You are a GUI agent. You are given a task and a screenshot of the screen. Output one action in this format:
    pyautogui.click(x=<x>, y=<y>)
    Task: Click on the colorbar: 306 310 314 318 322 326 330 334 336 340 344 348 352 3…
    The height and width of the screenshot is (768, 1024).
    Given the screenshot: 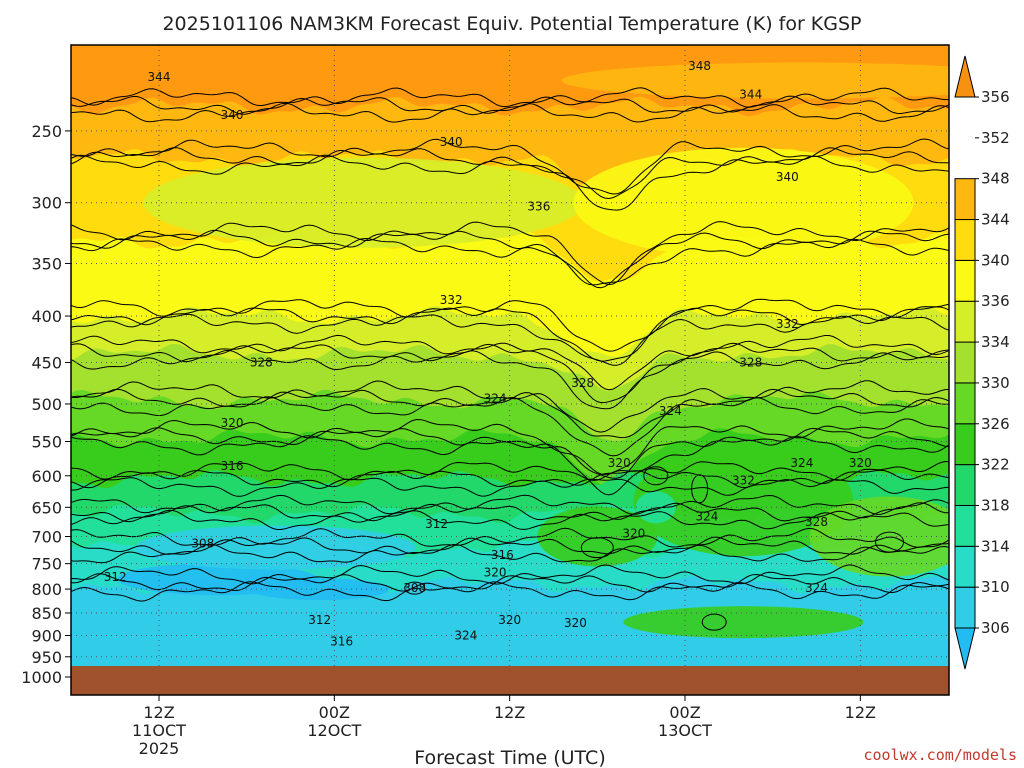 What is the action you would take?
    pyautogui.click(x=982, y=362)
    